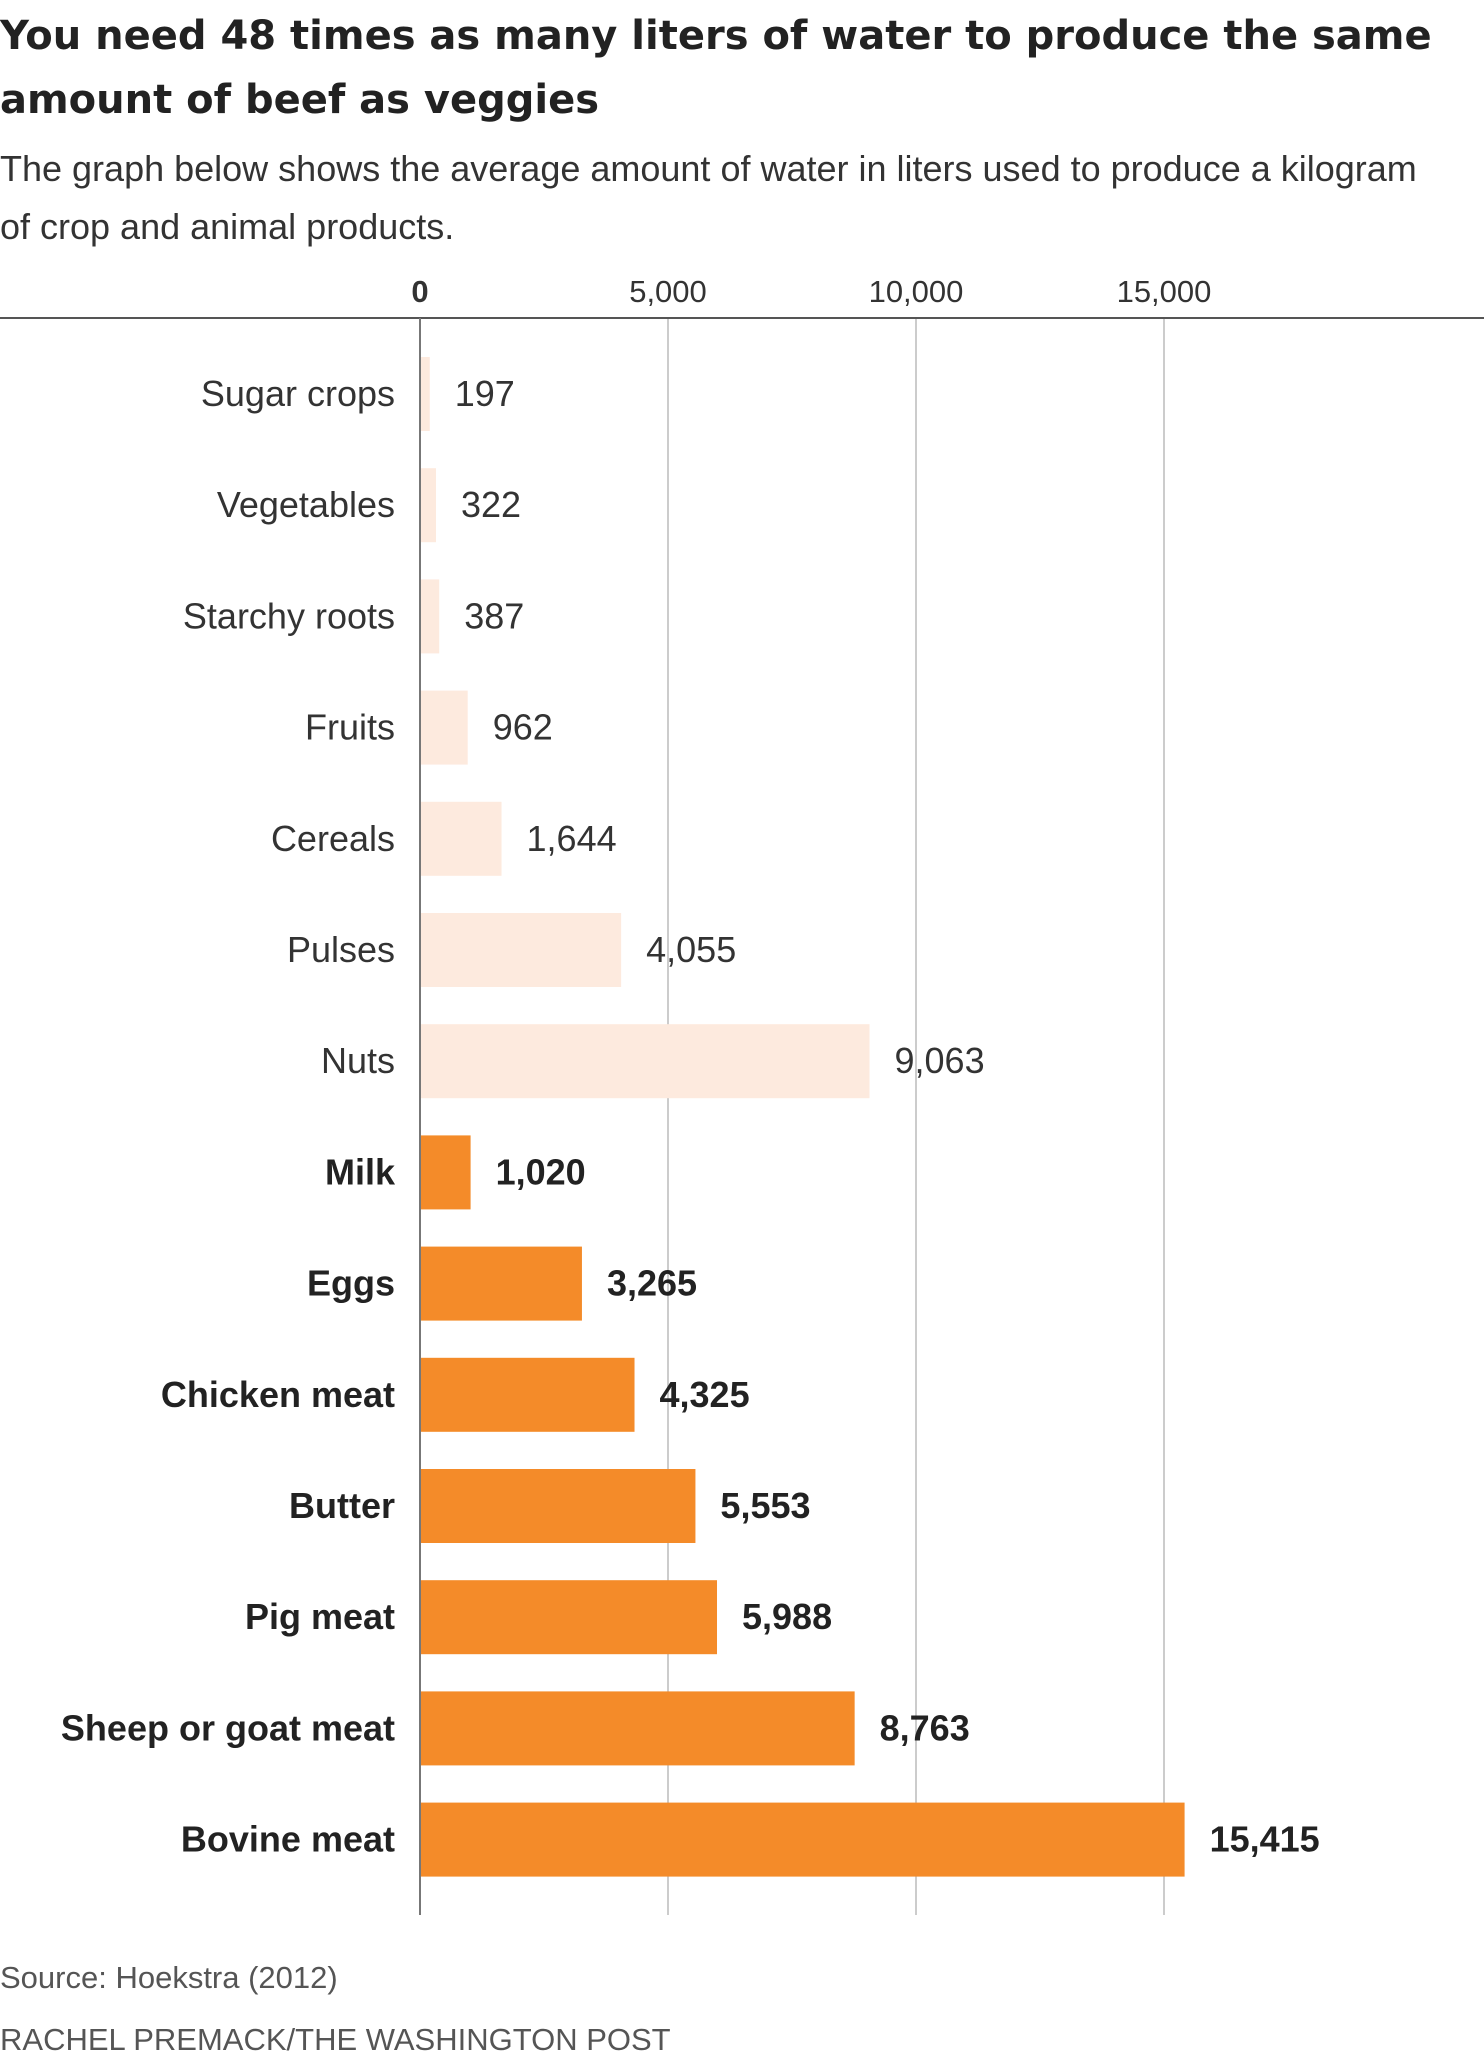 The width and height of the screenshot is (1484, 2065). Describe the element at coordinates (341, 949) in the screenshot. I see `category-label: Pulses` at that location.